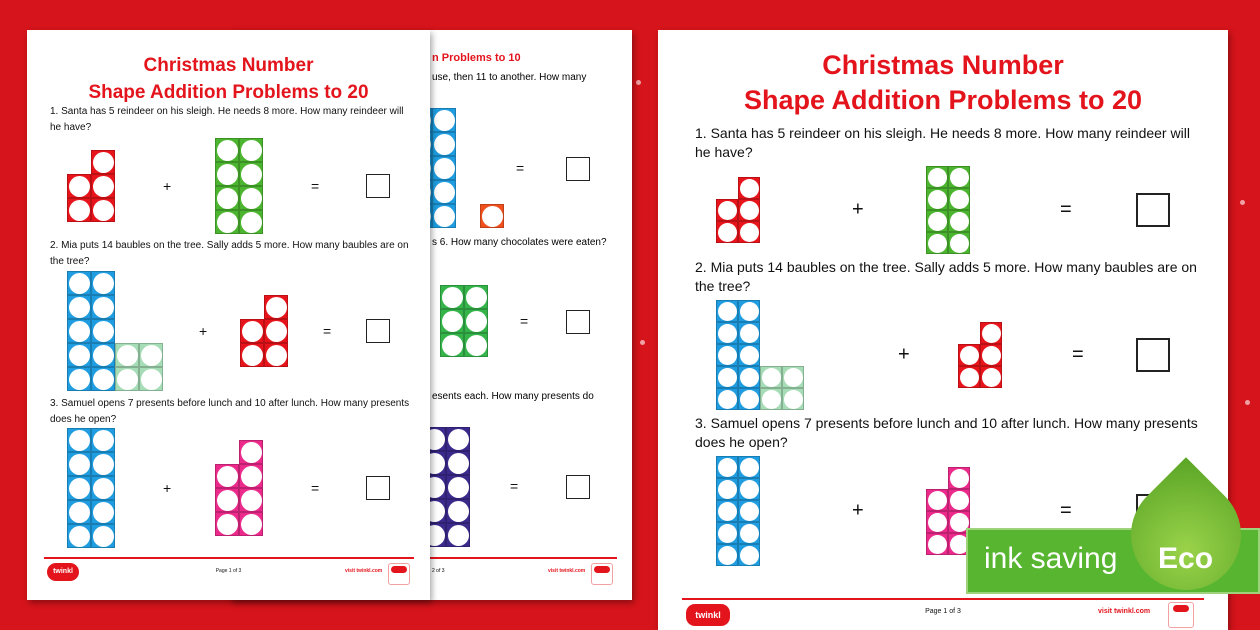  Describe the element at coordinates (227, 452) in the screenshot. I see `empty-cell` at that location.